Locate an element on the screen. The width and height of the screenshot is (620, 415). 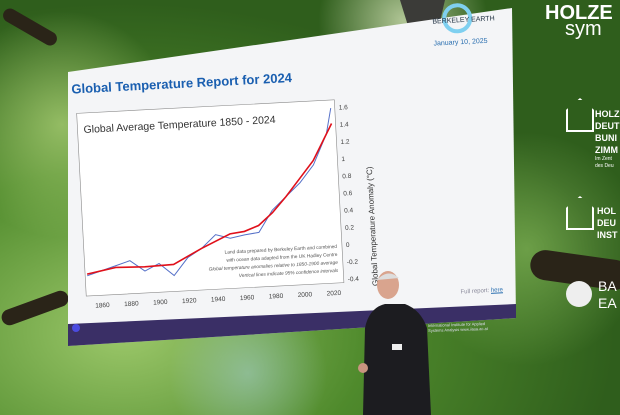
x-tick-label: 1920 is located at coordinates (189, 301).